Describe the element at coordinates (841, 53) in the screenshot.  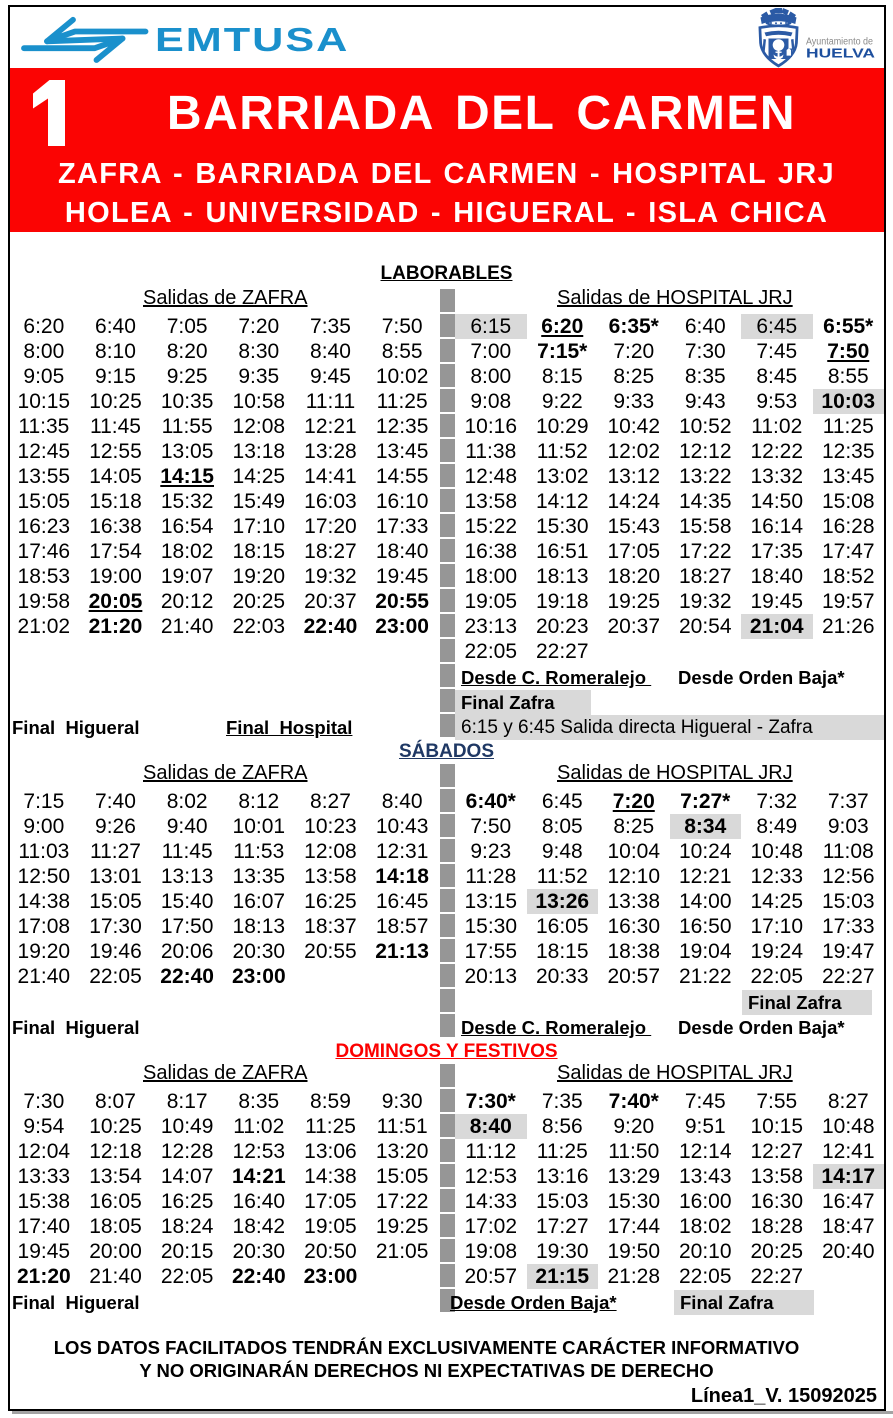
I see `svg-text: HUELVA` at that location.